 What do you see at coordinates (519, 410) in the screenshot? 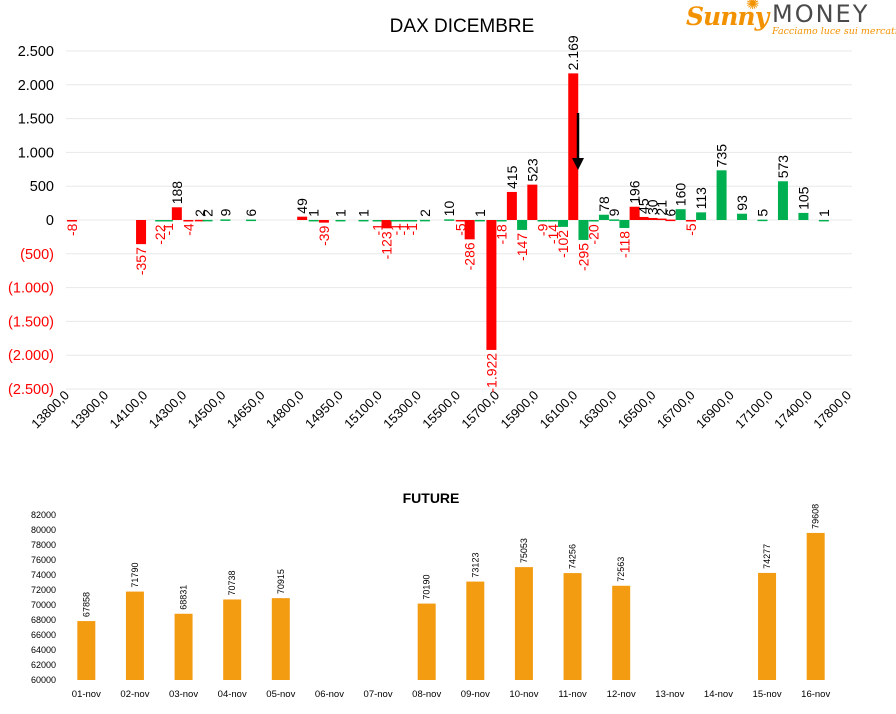
I see `x-tick-label: 15900,0` at bounding box center [519, 410].